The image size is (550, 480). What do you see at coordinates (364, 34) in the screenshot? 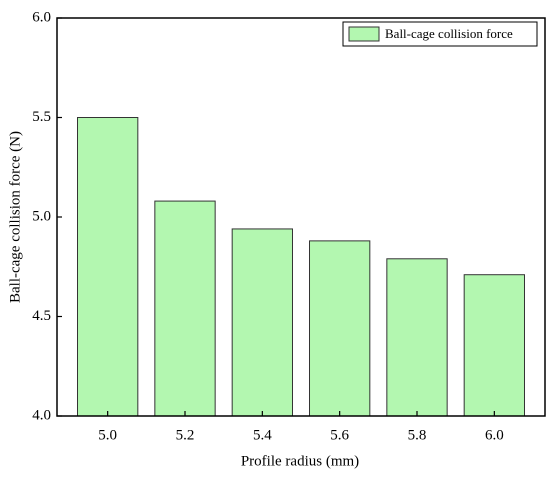
I see `legend-swatch` at bounding box center [364, 34].